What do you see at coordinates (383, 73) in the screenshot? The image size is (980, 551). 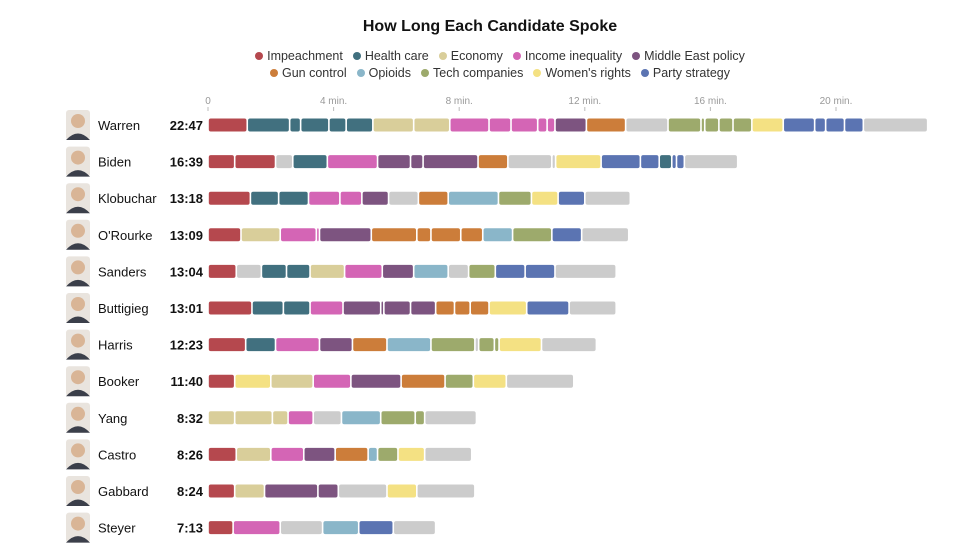 I see `legend-item-opioids: Opioids` at bounding box center [383, 73].